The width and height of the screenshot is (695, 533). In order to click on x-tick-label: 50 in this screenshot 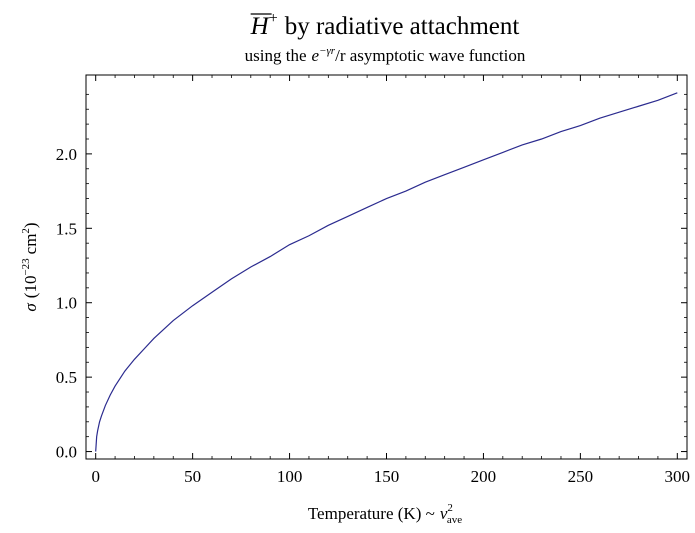, I will do `click(192, 476)`.